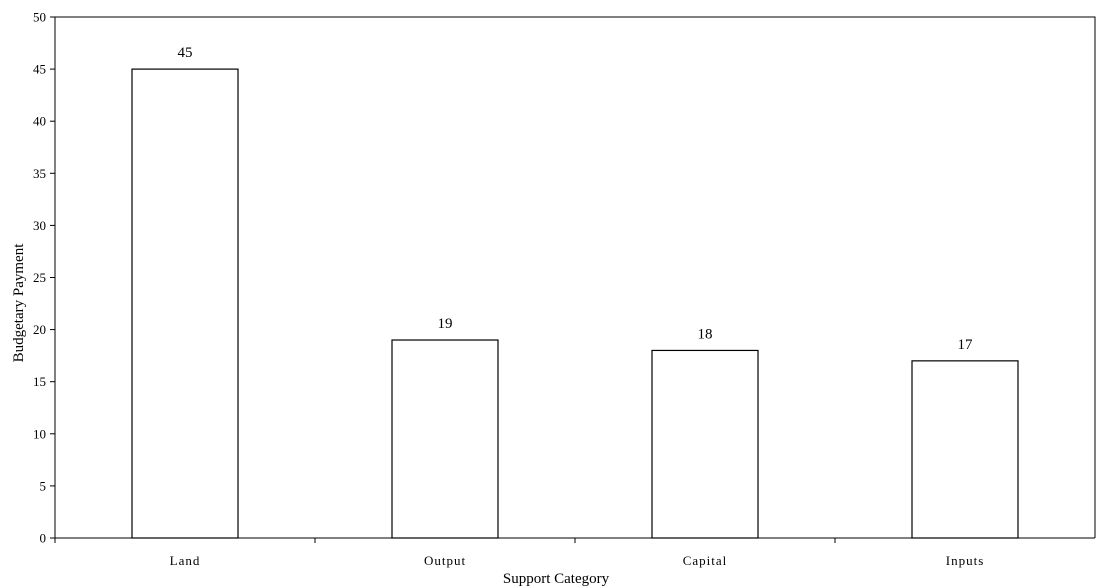 The width and height of the screenshot is (1101, 586). I want to click on data-label-inputs: 17, so click(966, 345).